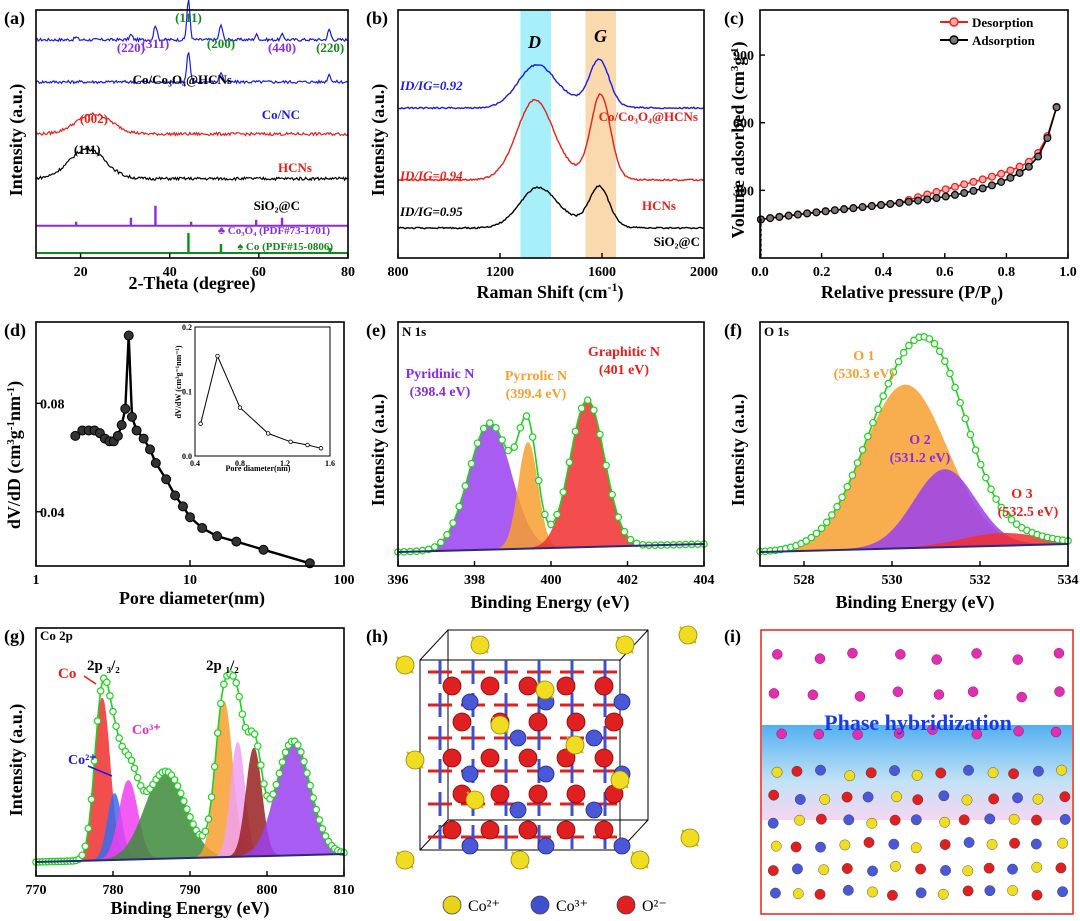  Describe the element at coordinates (200, 423) in the screenshot. I see `inset-point` at that location.